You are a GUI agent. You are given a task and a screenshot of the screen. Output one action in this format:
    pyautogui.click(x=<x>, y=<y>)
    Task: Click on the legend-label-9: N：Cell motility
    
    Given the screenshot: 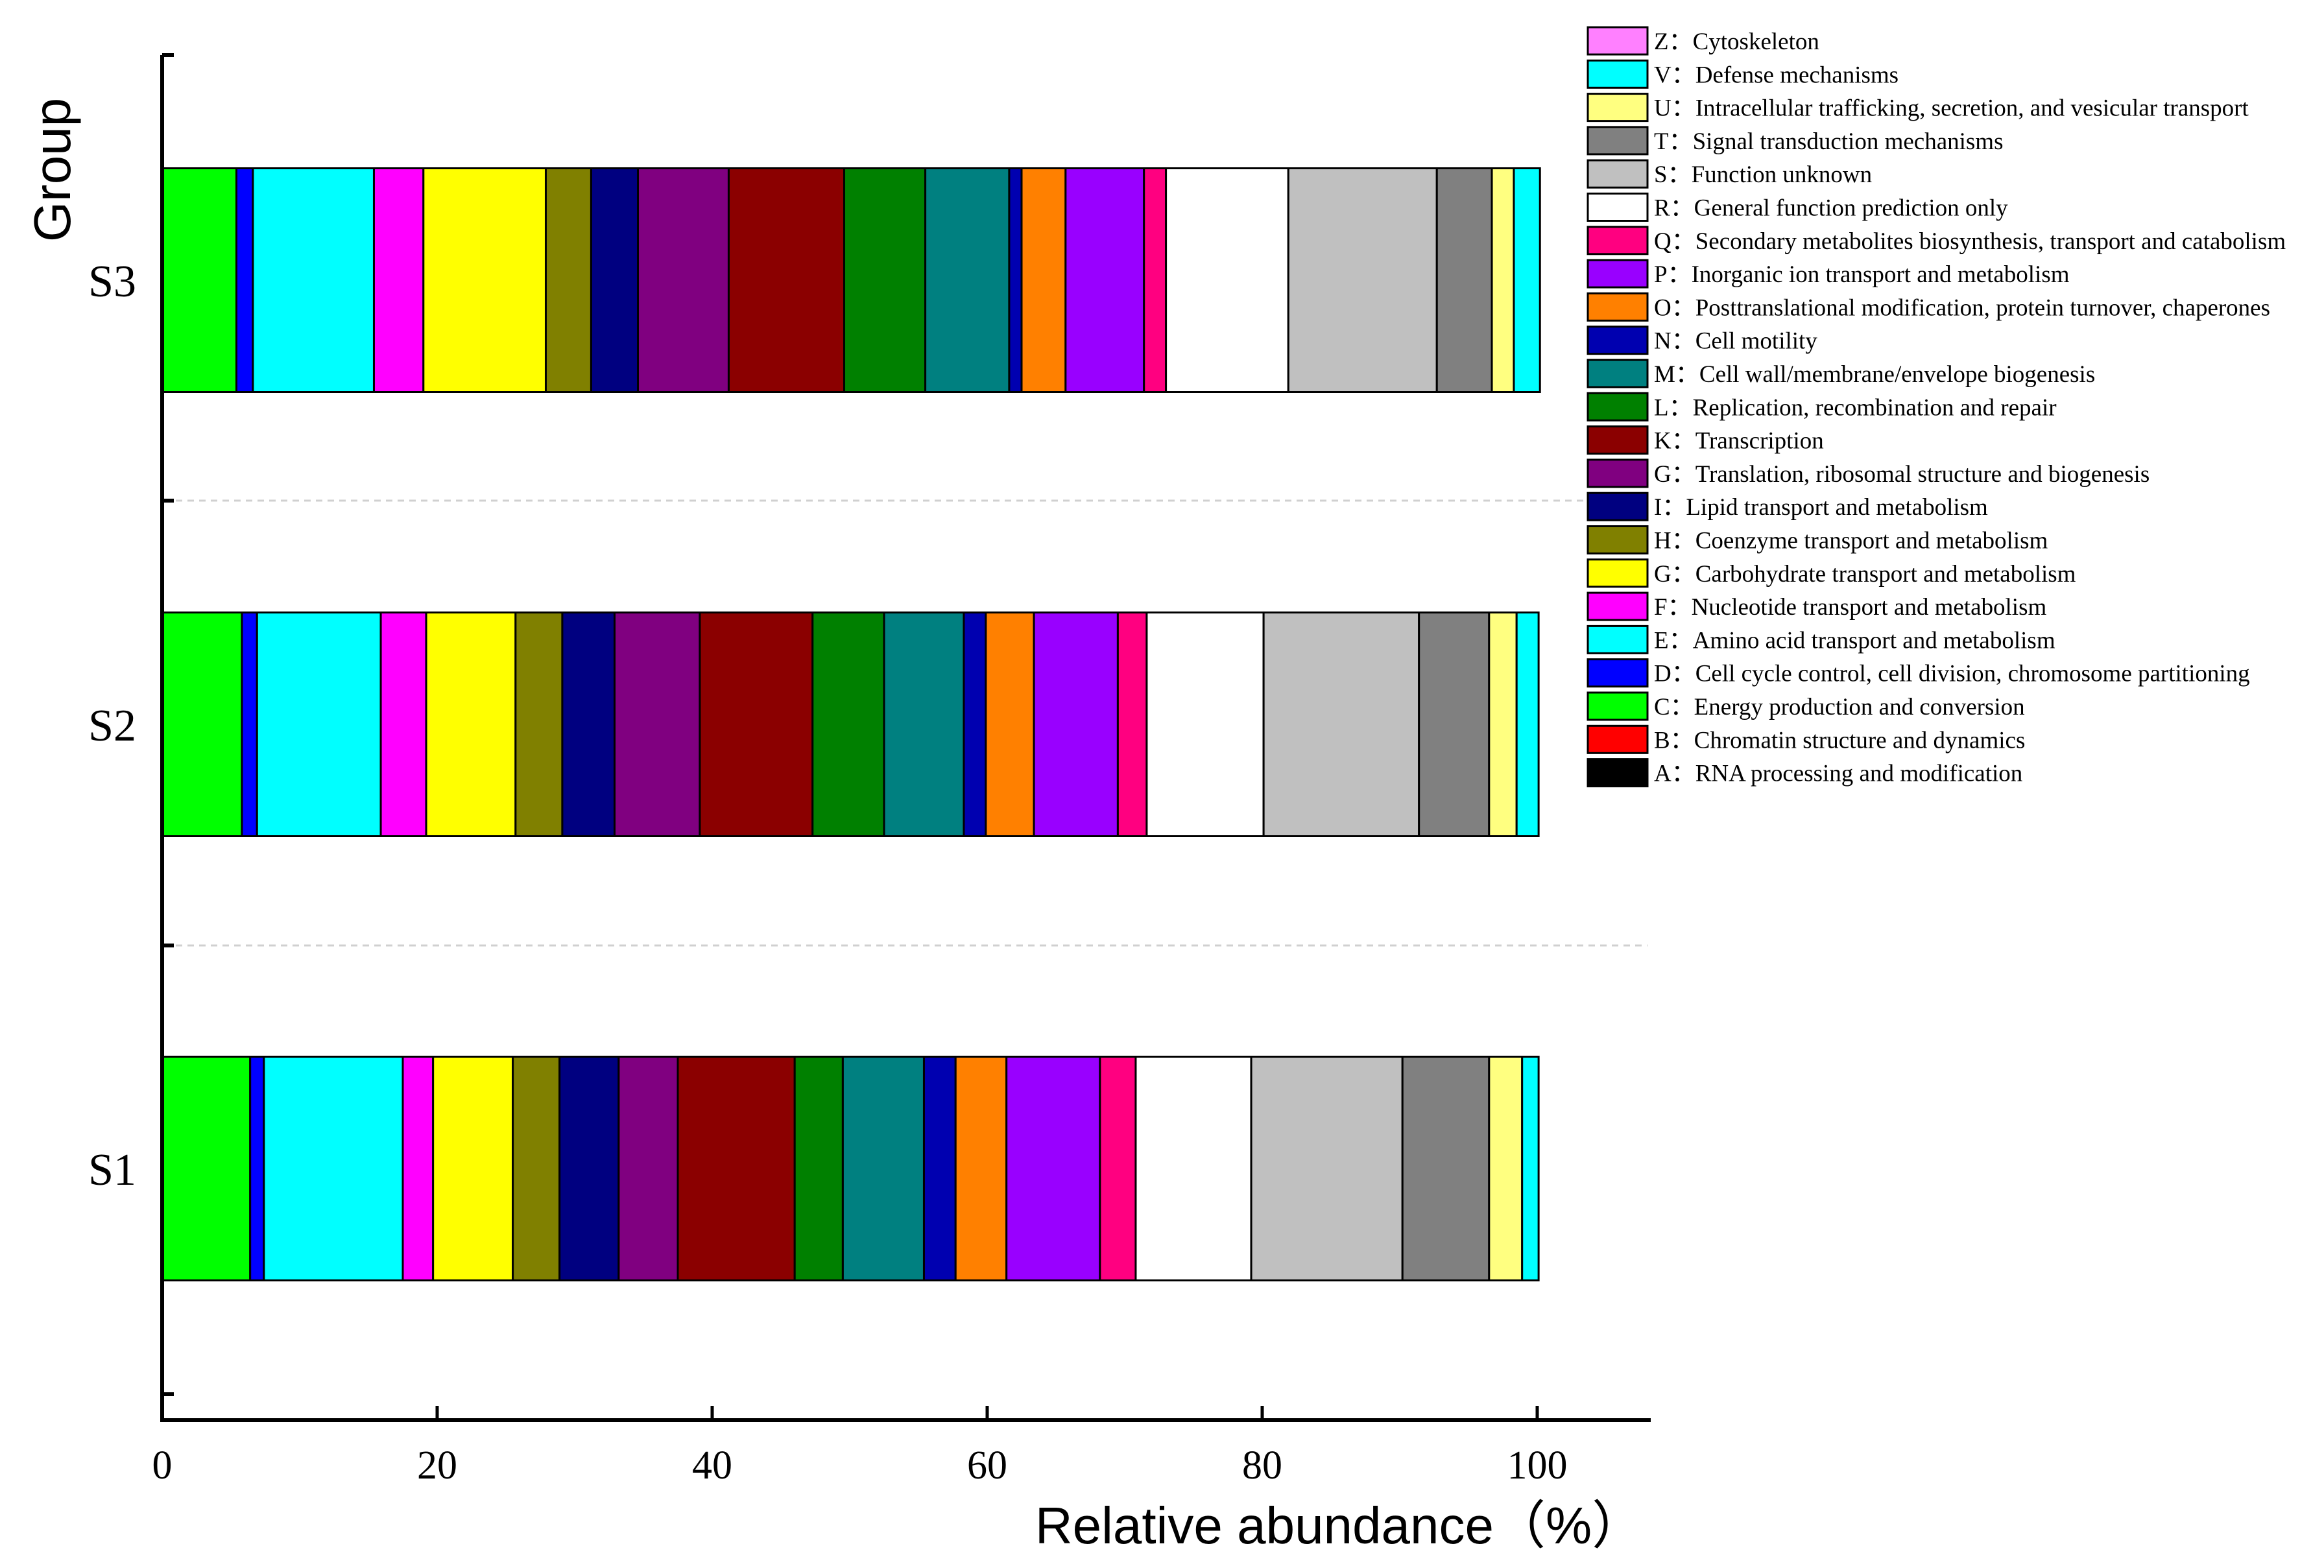 What is the action you would take?
    pyautogui.click(x=1735, y=341)
    